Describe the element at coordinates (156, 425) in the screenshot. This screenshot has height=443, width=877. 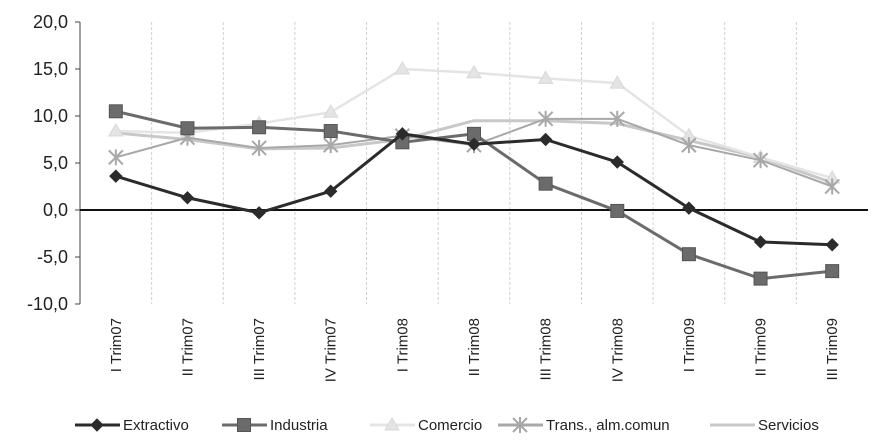
I see `legend-label: Extractivo` at that location.